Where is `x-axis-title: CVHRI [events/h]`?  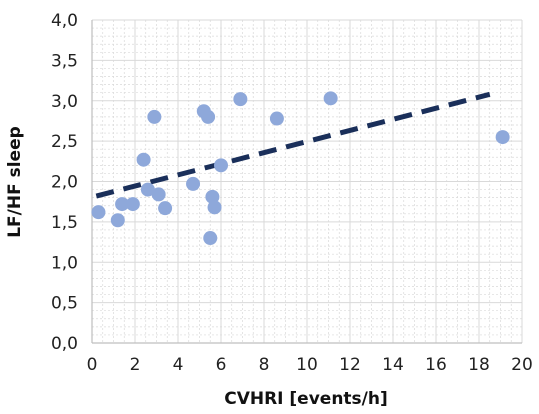 x-axis-title: CVHRI [events/h] is located at coordinates (306, 399).